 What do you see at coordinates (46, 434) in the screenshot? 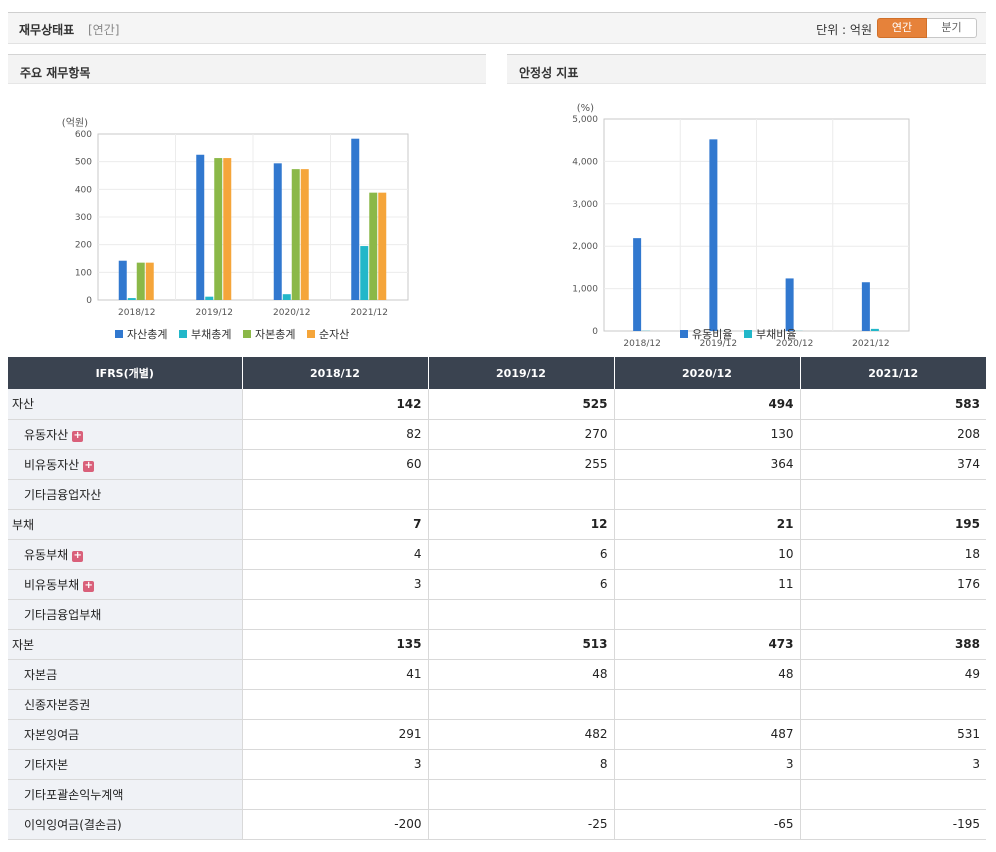
I see `row-label: 유동자산` at bounding box center [46, 434].